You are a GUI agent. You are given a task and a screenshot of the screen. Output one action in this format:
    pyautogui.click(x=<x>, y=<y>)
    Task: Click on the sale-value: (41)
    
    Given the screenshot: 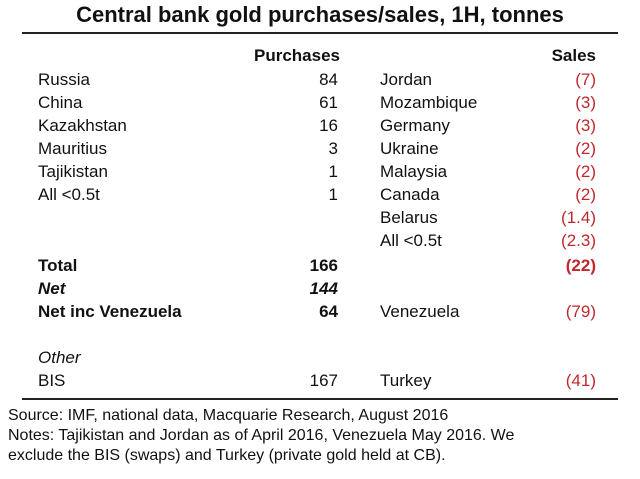 What is the action you would take?
    pyautogui.click(x=580, y=380)
    